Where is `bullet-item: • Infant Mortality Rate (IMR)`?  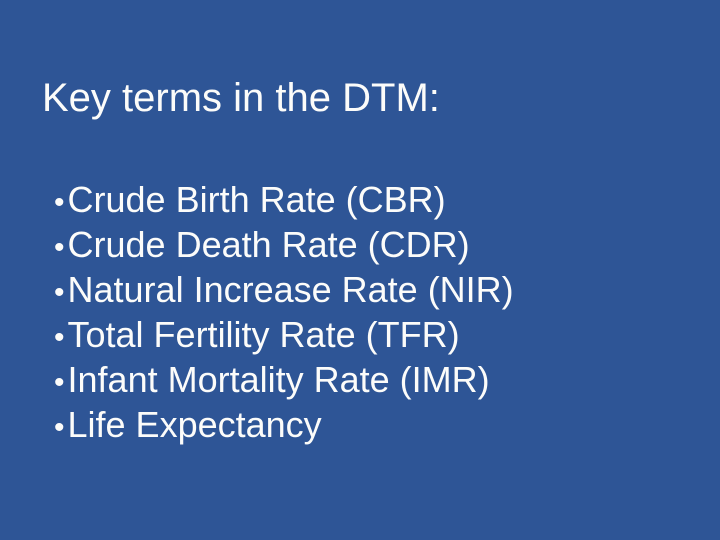 bullet-item: • Infant Mortality Rate (IMR) is located at coordinates (284, 379).